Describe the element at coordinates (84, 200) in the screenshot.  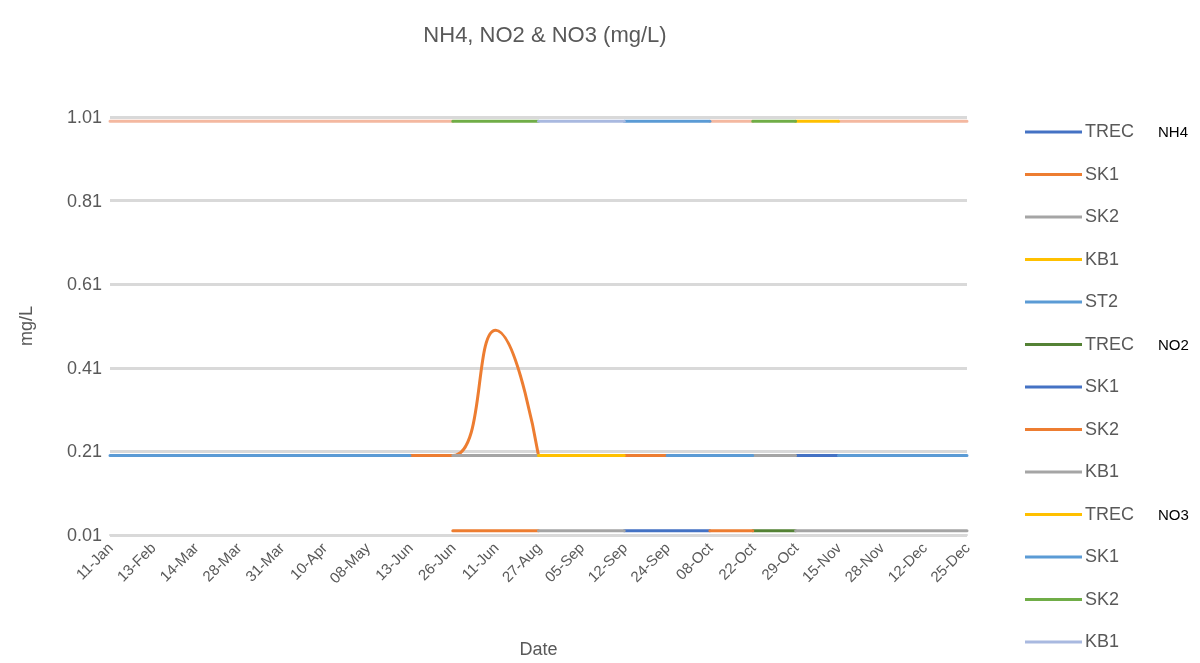
I see `y-tick-label: 0.81` at that location.